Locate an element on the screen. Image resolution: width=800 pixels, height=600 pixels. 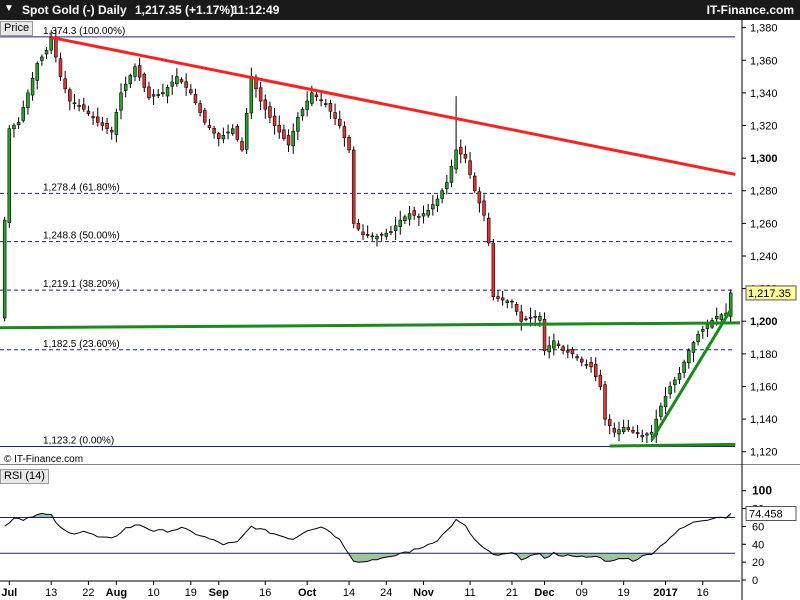
rsi-y-tick-label: 60 is located at coordinates (758, 527).